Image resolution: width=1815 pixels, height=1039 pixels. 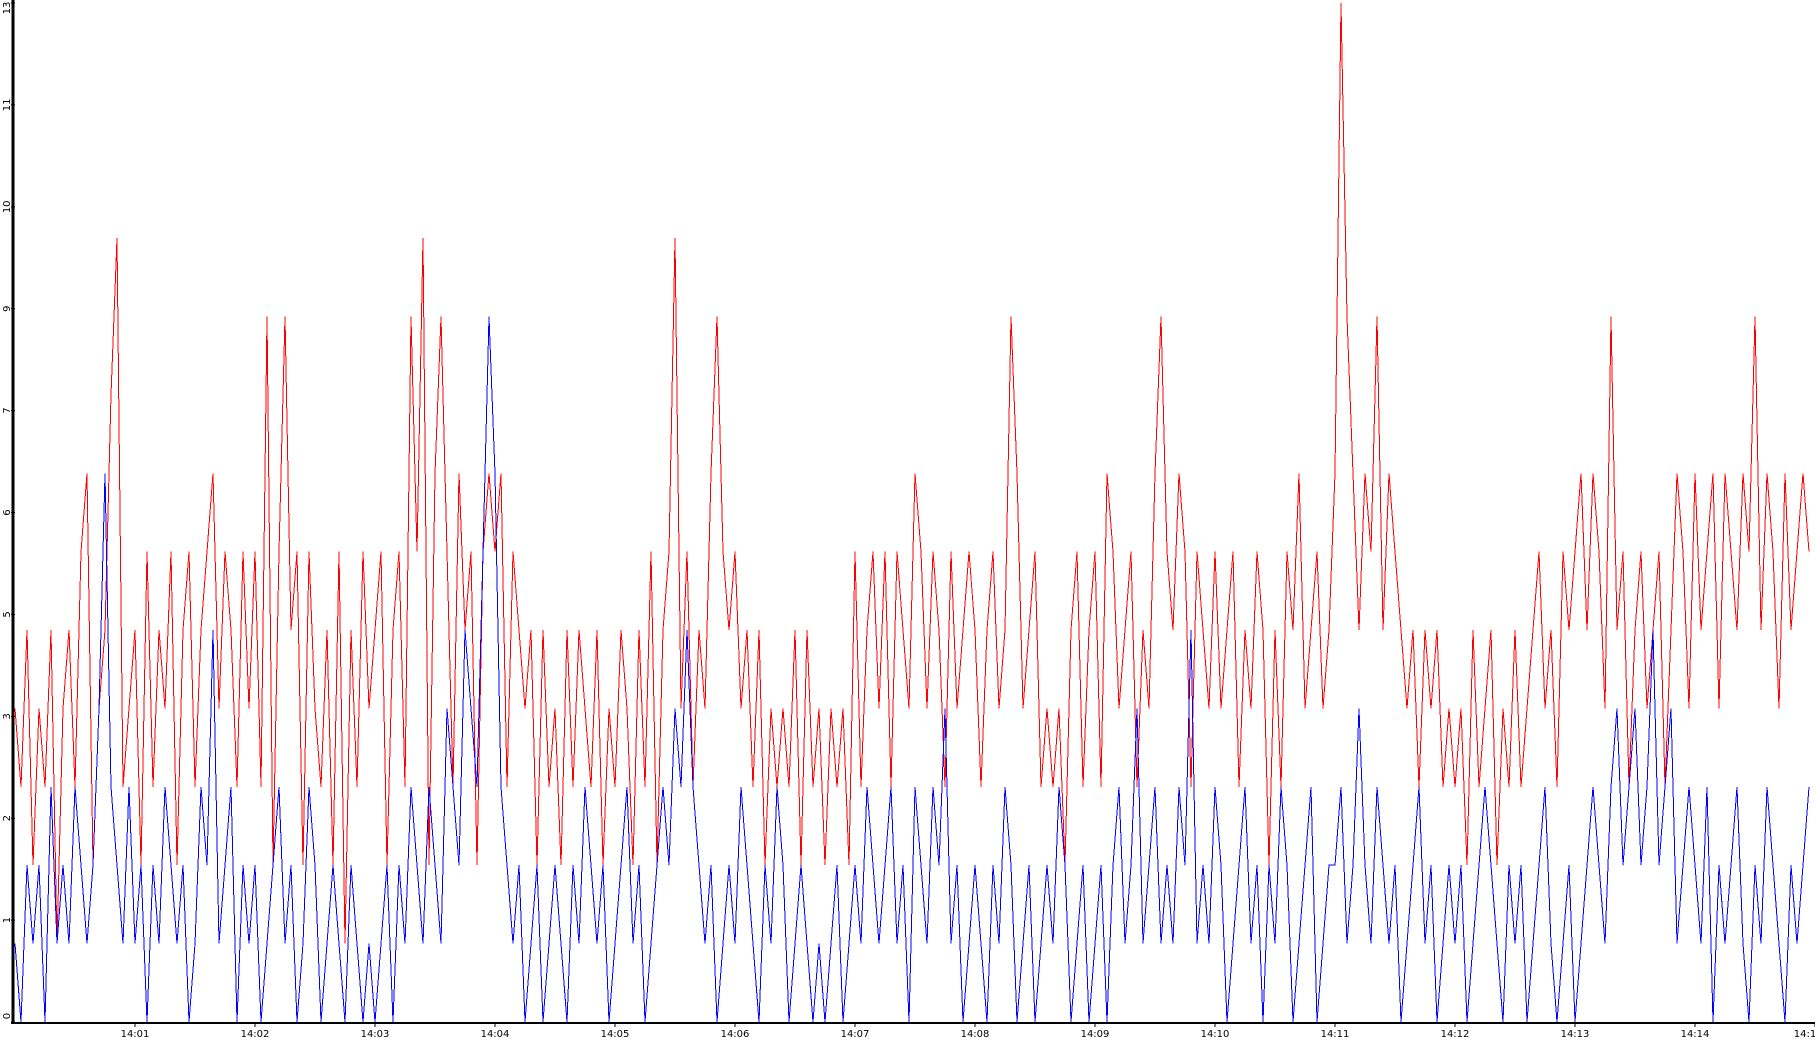 I want to click on x-tick-label: 14:13, so click(x=1575, y=1034).